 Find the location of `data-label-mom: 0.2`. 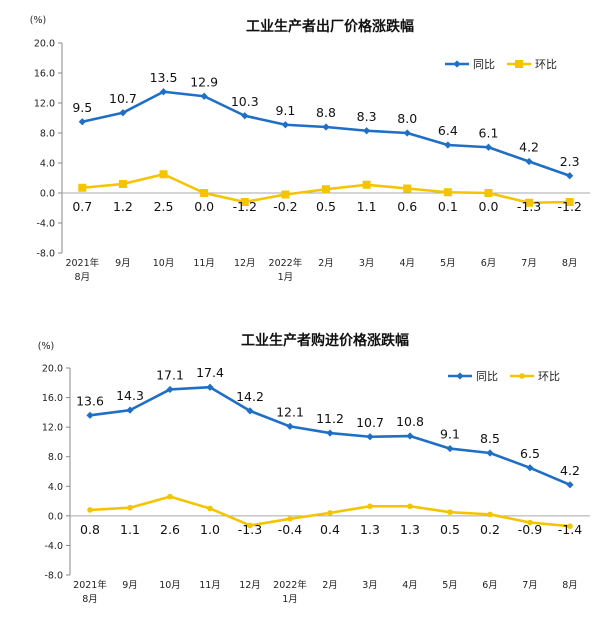

data-label-mom: 0.2 is located at coordinates (490, 529).